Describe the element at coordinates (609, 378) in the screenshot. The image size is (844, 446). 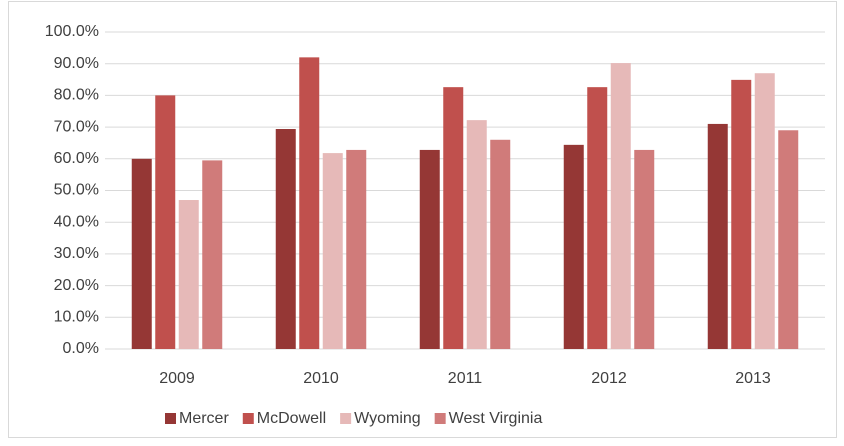
I see `x-tick-label: 2012` at that location.